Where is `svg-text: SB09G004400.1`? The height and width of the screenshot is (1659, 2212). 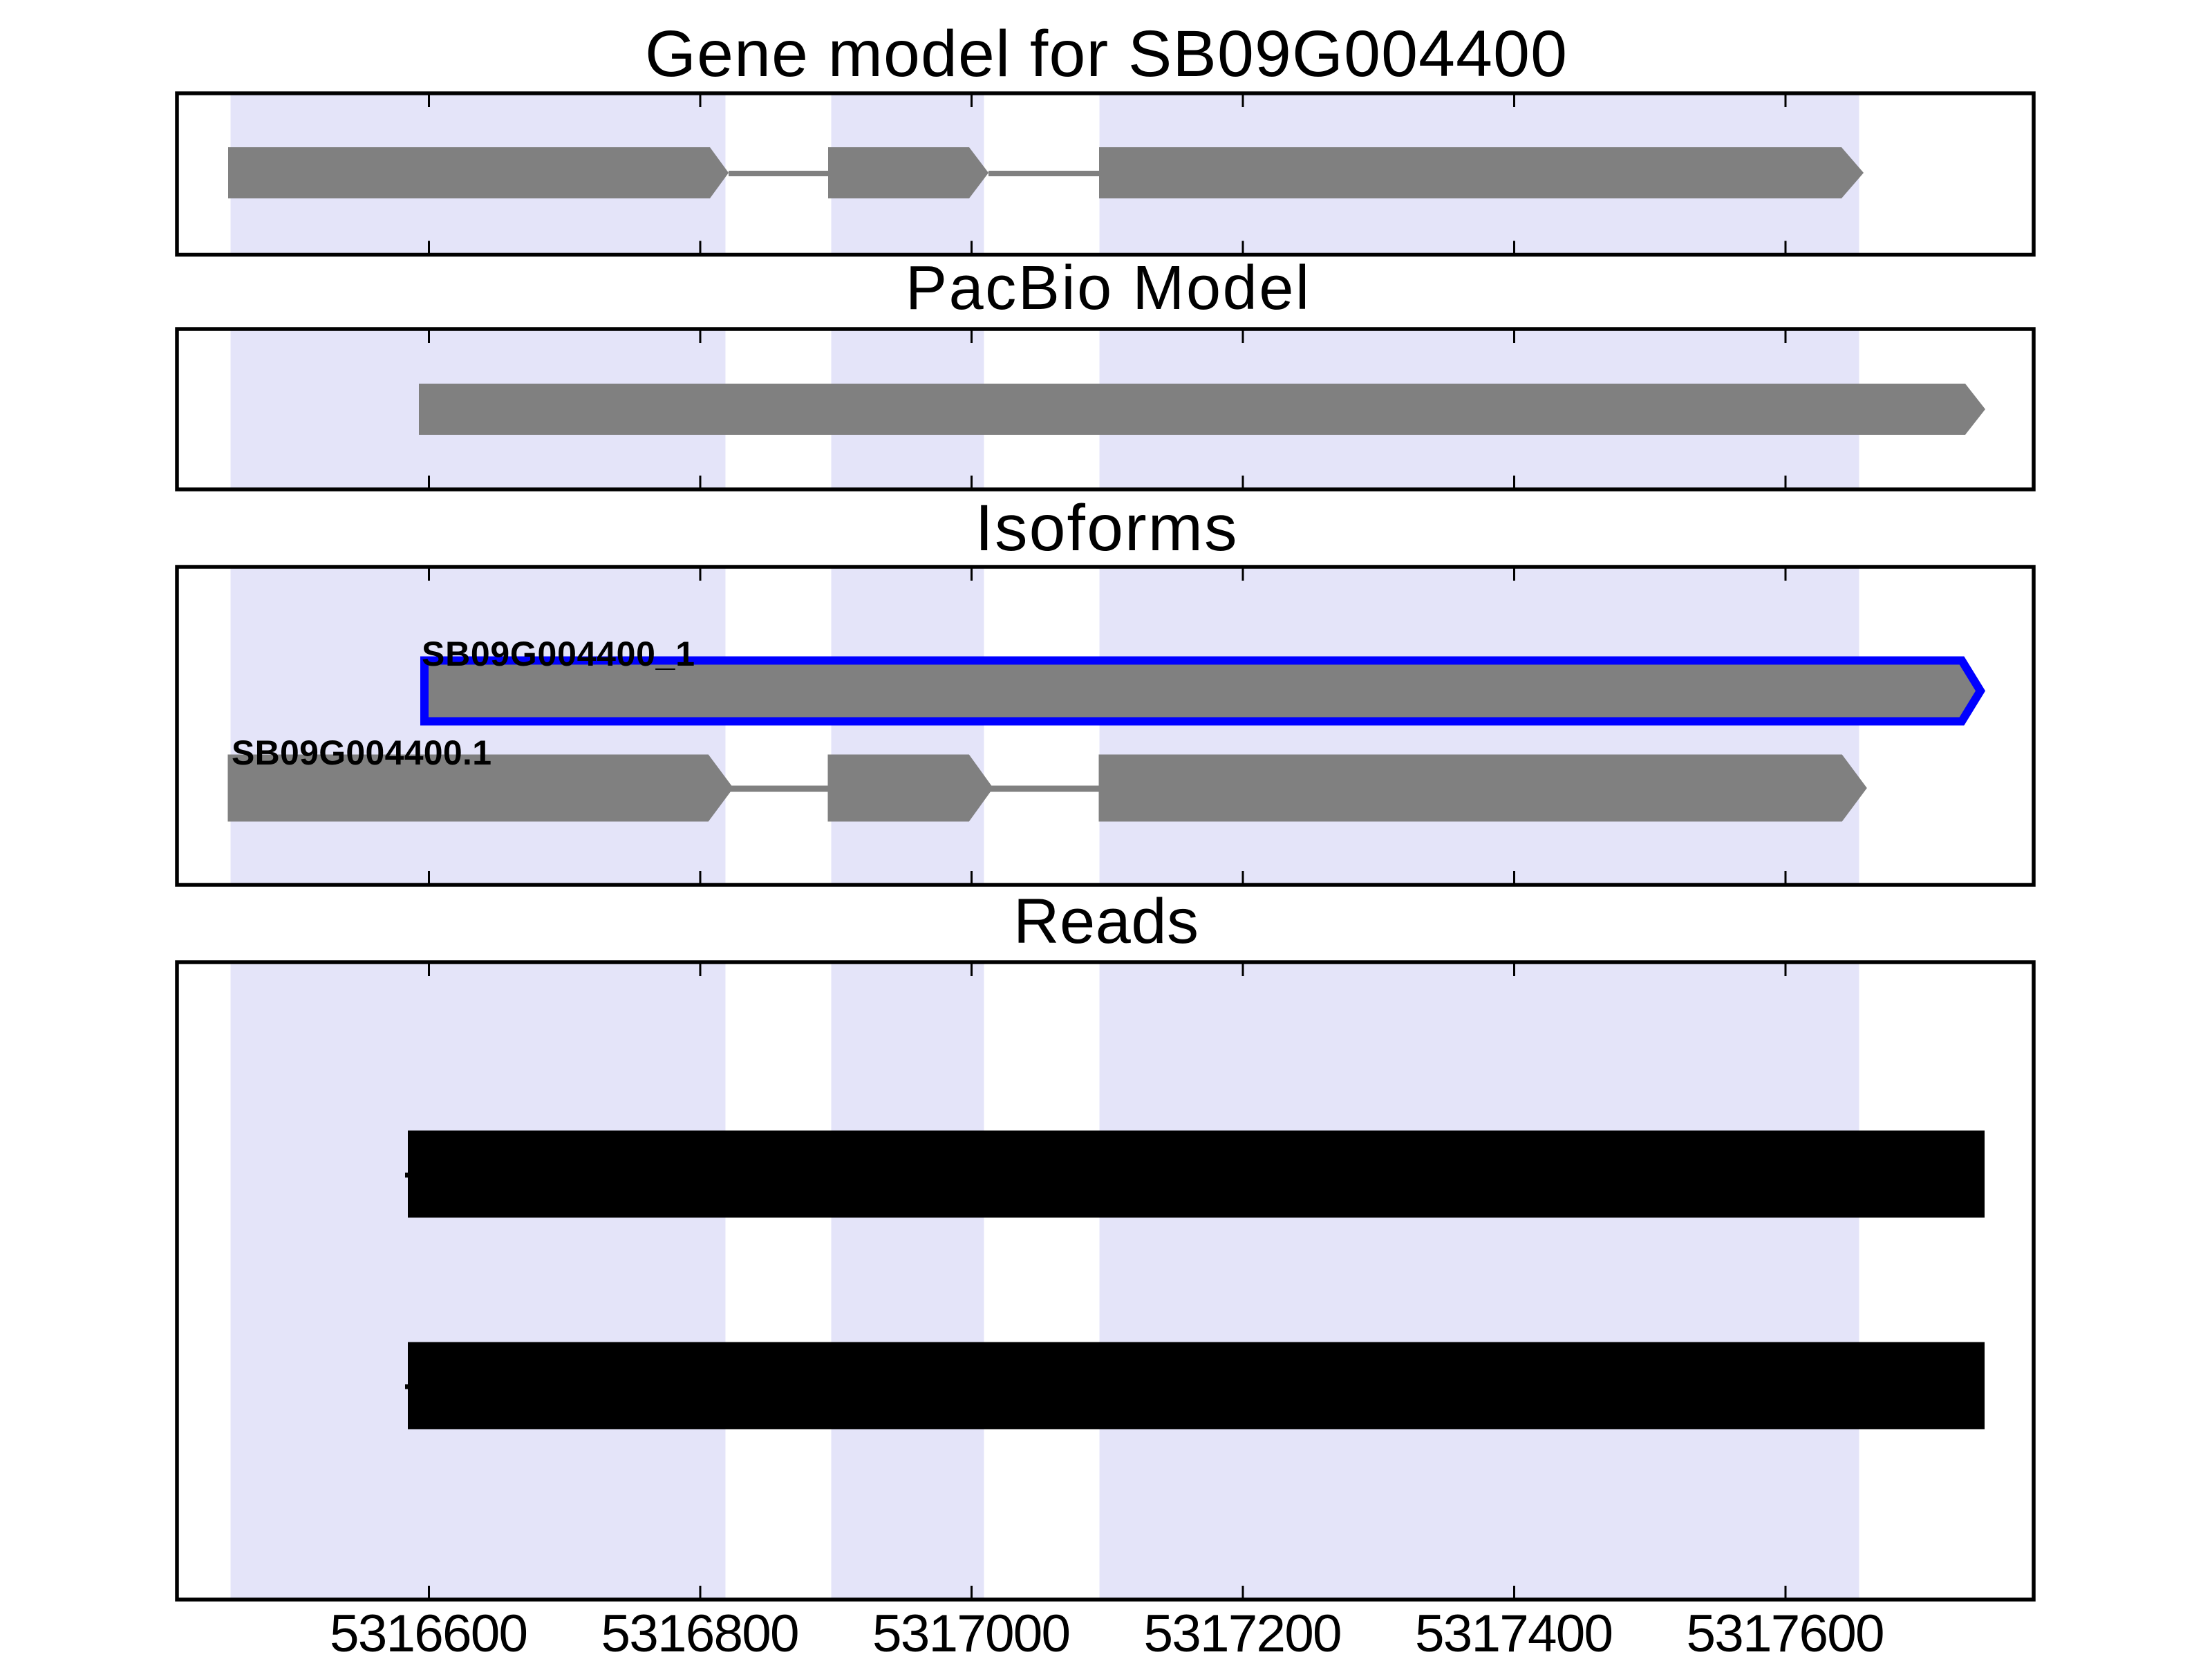 svg-text: SB09G004400.1 is located at coordinates (361, 752).